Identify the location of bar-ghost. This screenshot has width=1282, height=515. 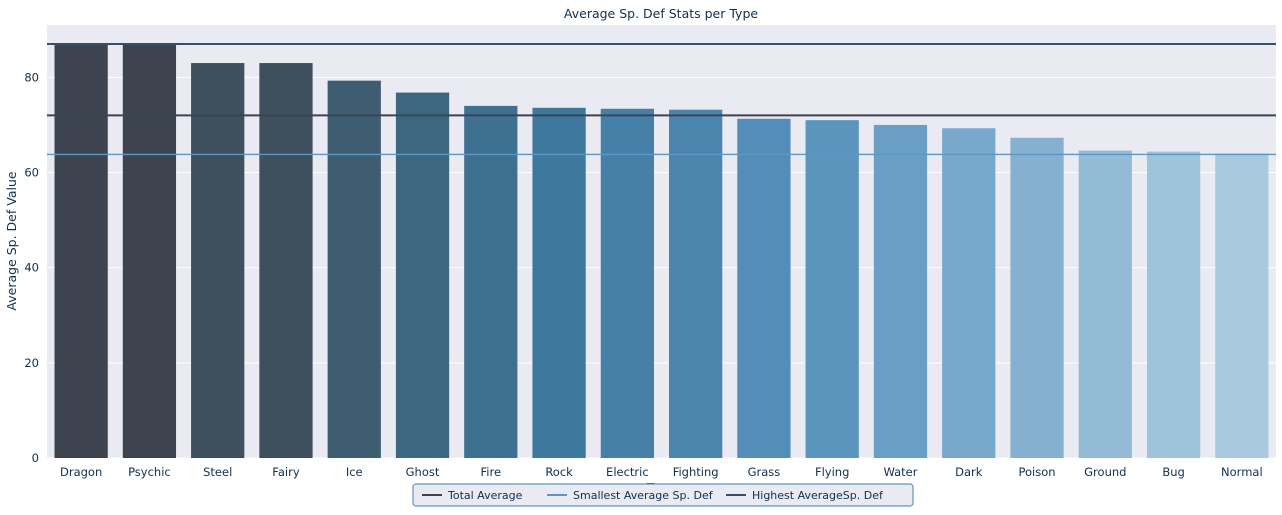
(422, 275).